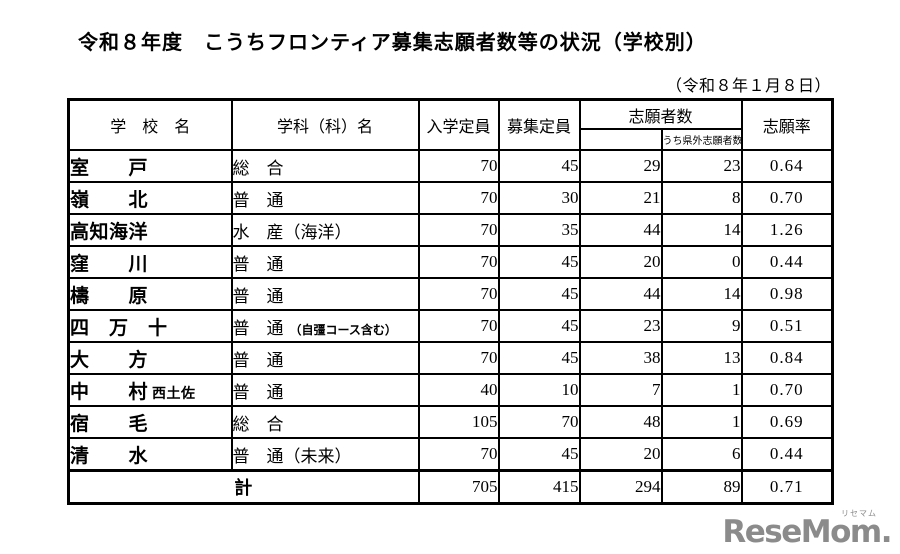 The height and width of the screenshot is (554, 900). Describe the element at coordinates (787, 230) in the screenshot. I see `application-rate-cell: 1.26` at that location.